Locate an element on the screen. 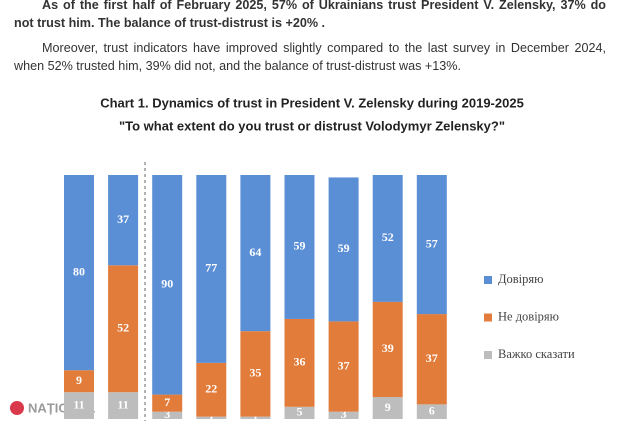  data-label: 6 is located at coordinates (432, 410).